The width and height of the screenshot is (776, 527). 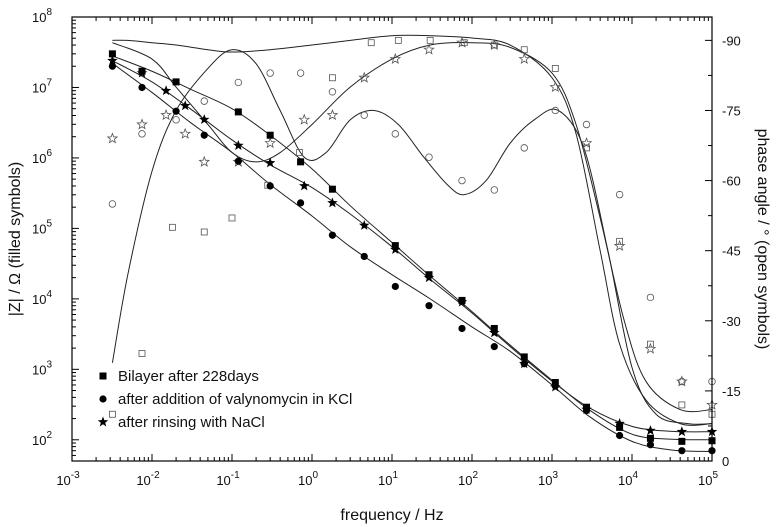 What do you see at coordinates (388, 479) in the screenshot?
I see `x-tick-label: 10¹` at bounding box center [388, 479].